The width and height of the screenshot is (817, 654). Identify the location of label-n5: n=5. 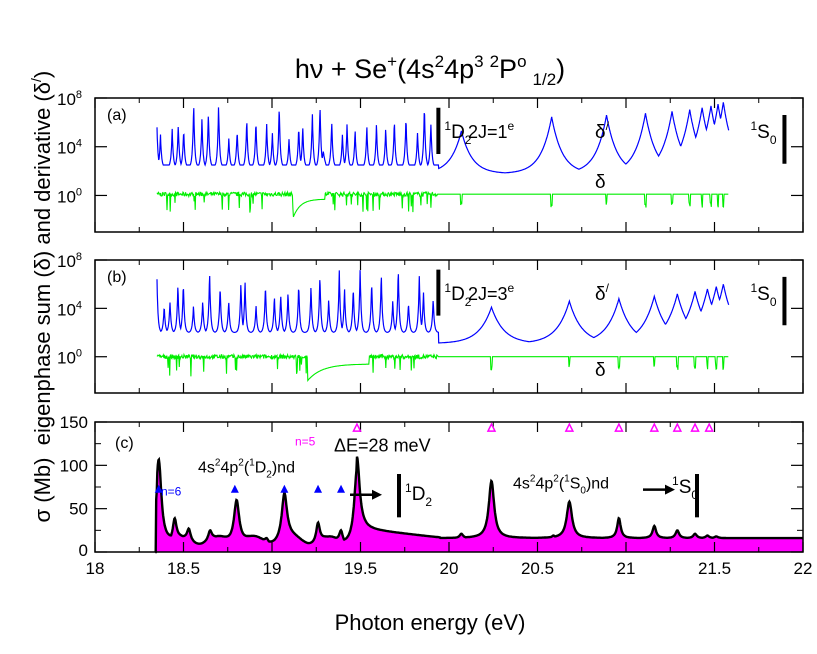
(305, 441).